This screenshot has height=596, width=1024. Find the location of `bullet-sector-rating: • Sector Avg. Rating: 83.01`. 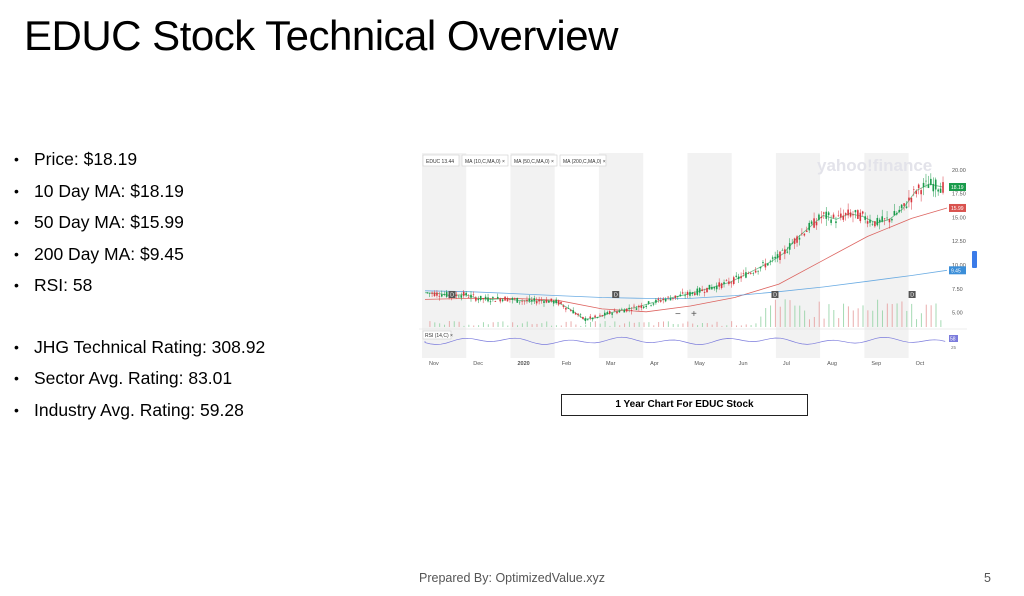

bullet-sector-rating: • Sector Avg. Rating: 83.01 is located at coordinates (123, 378).